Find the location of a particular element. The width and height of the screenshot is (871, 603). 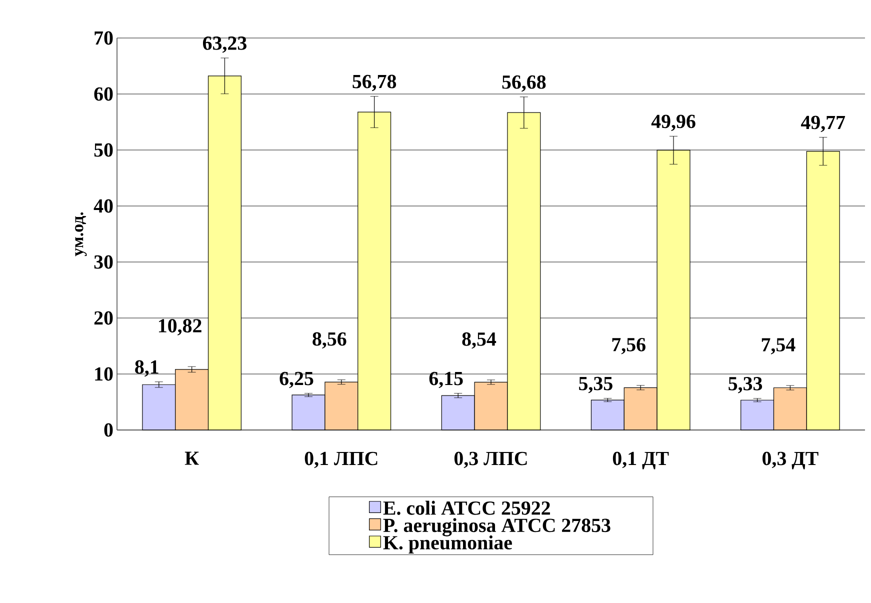

y-tick-label: 10 is located at coordinates (104, 374).